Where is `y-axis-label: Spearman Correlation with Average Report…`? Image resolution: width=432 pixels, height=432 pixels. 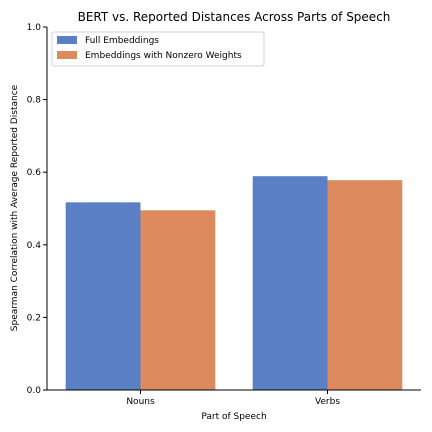
y-axis-label: Spearman Correlation with Average Report… is located at coordinates (15, 207).